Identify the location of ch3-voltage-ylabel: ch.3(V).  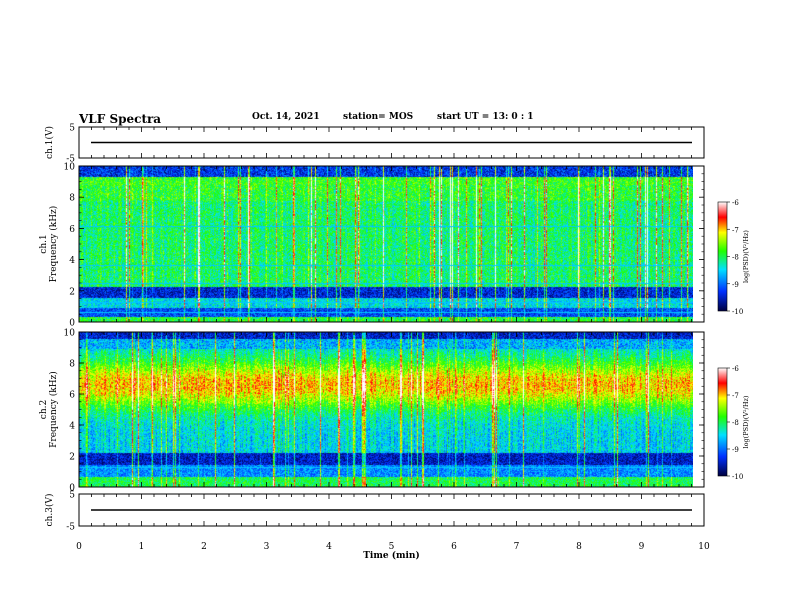
(49, 510).